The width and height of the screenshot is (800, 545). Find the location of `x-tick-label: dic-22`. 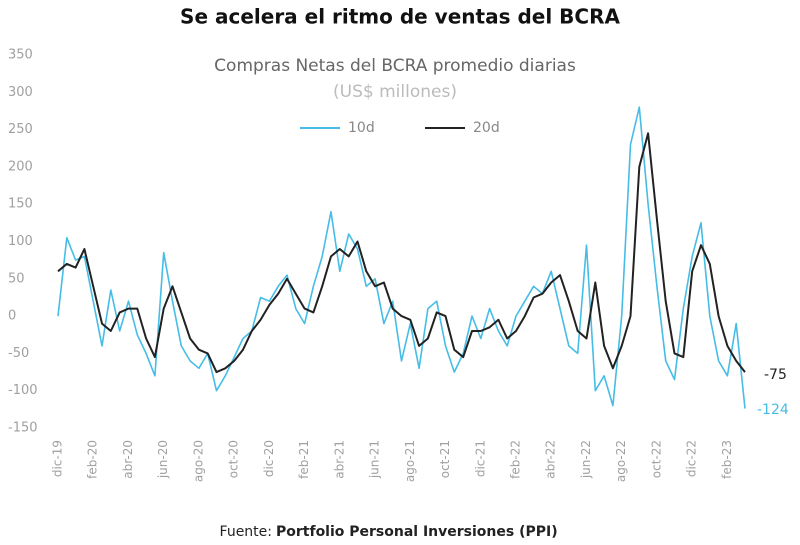

x-tick-label: dic-22 is located at coordinates (692, 458).